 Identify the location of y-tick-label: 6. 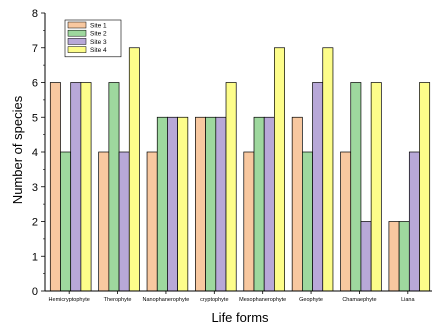
(35, 84).